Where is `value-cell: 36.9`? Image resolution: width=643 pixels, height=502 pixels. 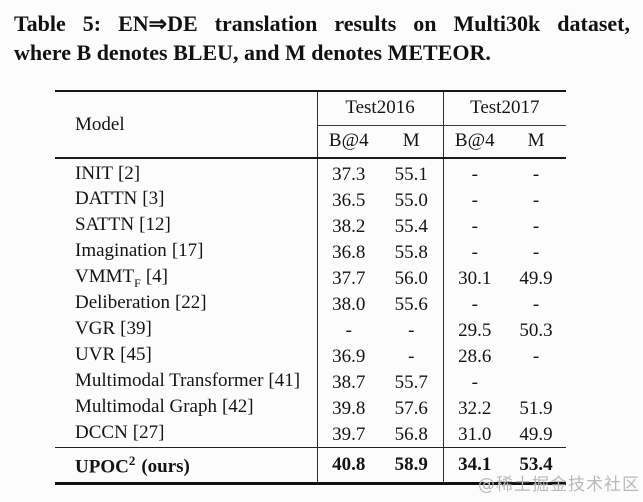
value-cell: 36.9 is located at coordinates (348, 356).